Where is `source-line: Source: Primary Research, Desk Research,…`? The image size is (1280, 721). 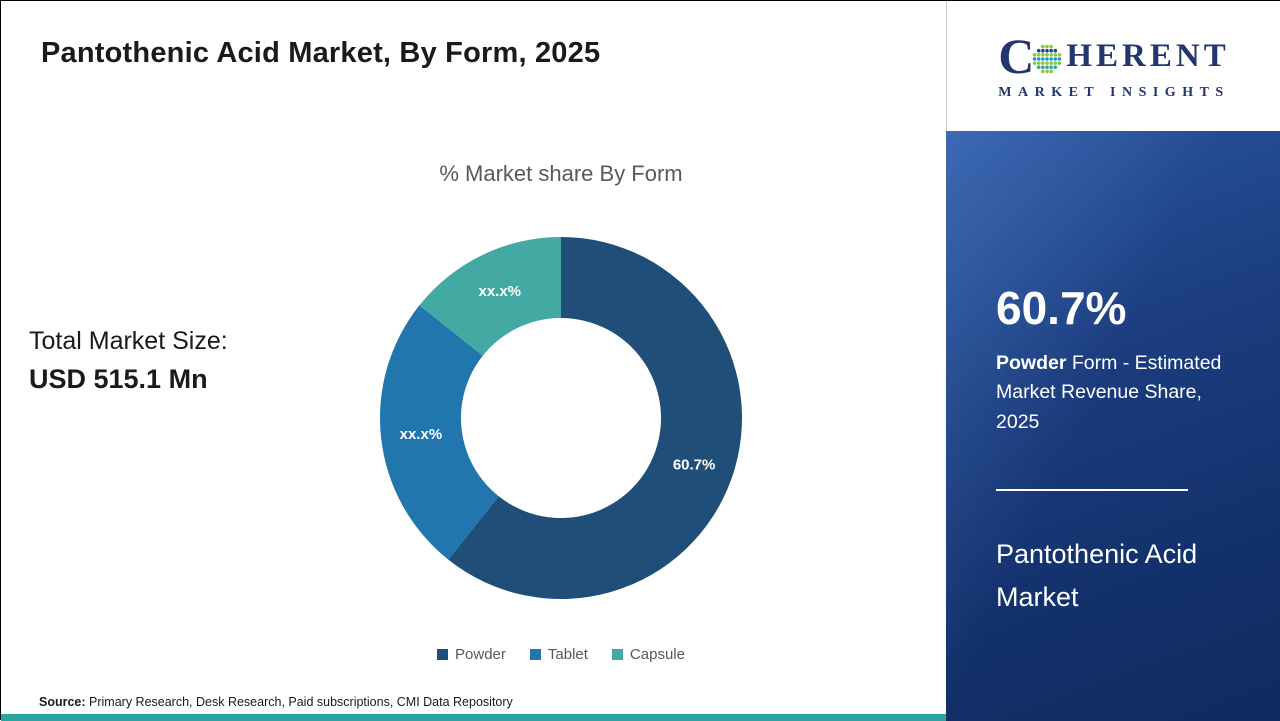 source-line: Source: Primary Research, Desk Research,… is located at coordinates (276, 702).